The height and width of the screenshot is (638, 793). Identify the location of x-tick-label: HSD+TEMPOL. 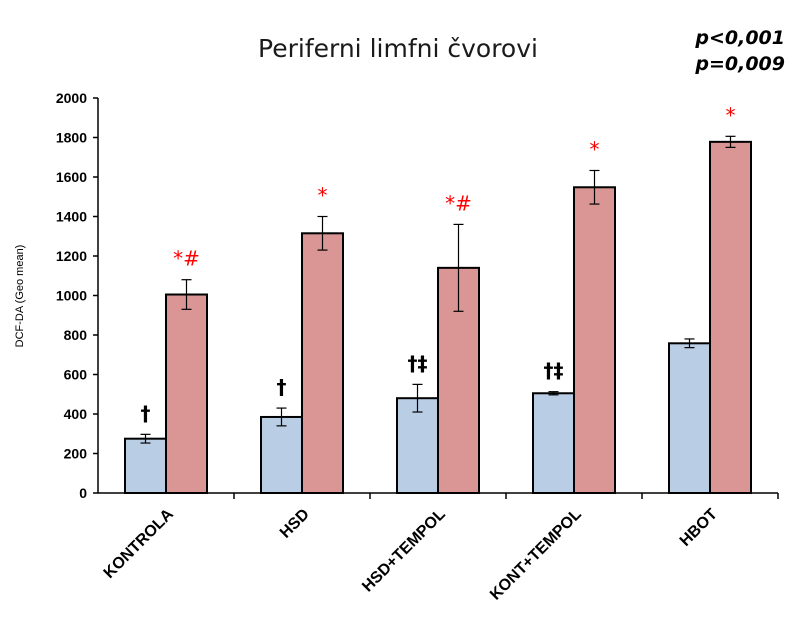
(404, 551).